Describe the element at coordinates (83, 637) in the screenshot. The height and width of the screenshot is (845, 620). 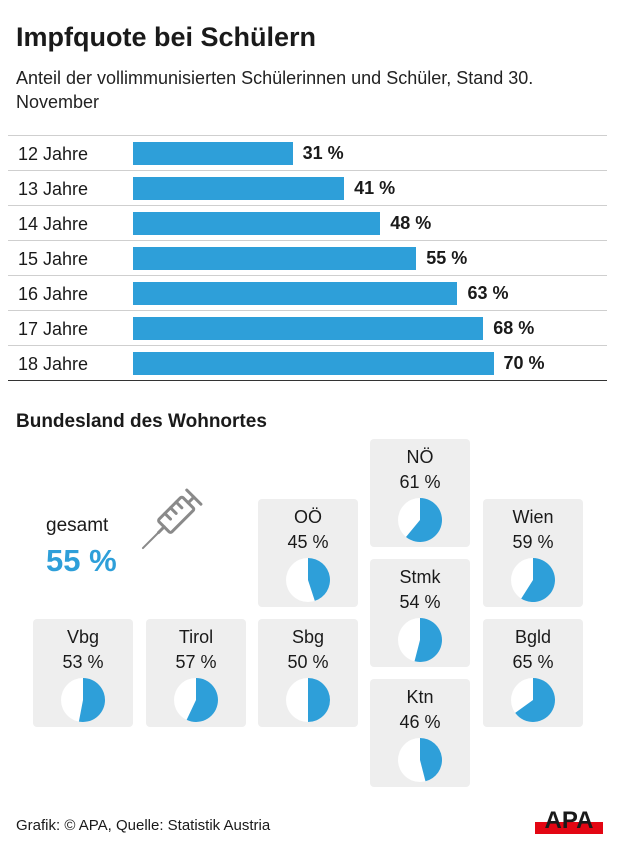
I see `region-name: Vbg` at that location.